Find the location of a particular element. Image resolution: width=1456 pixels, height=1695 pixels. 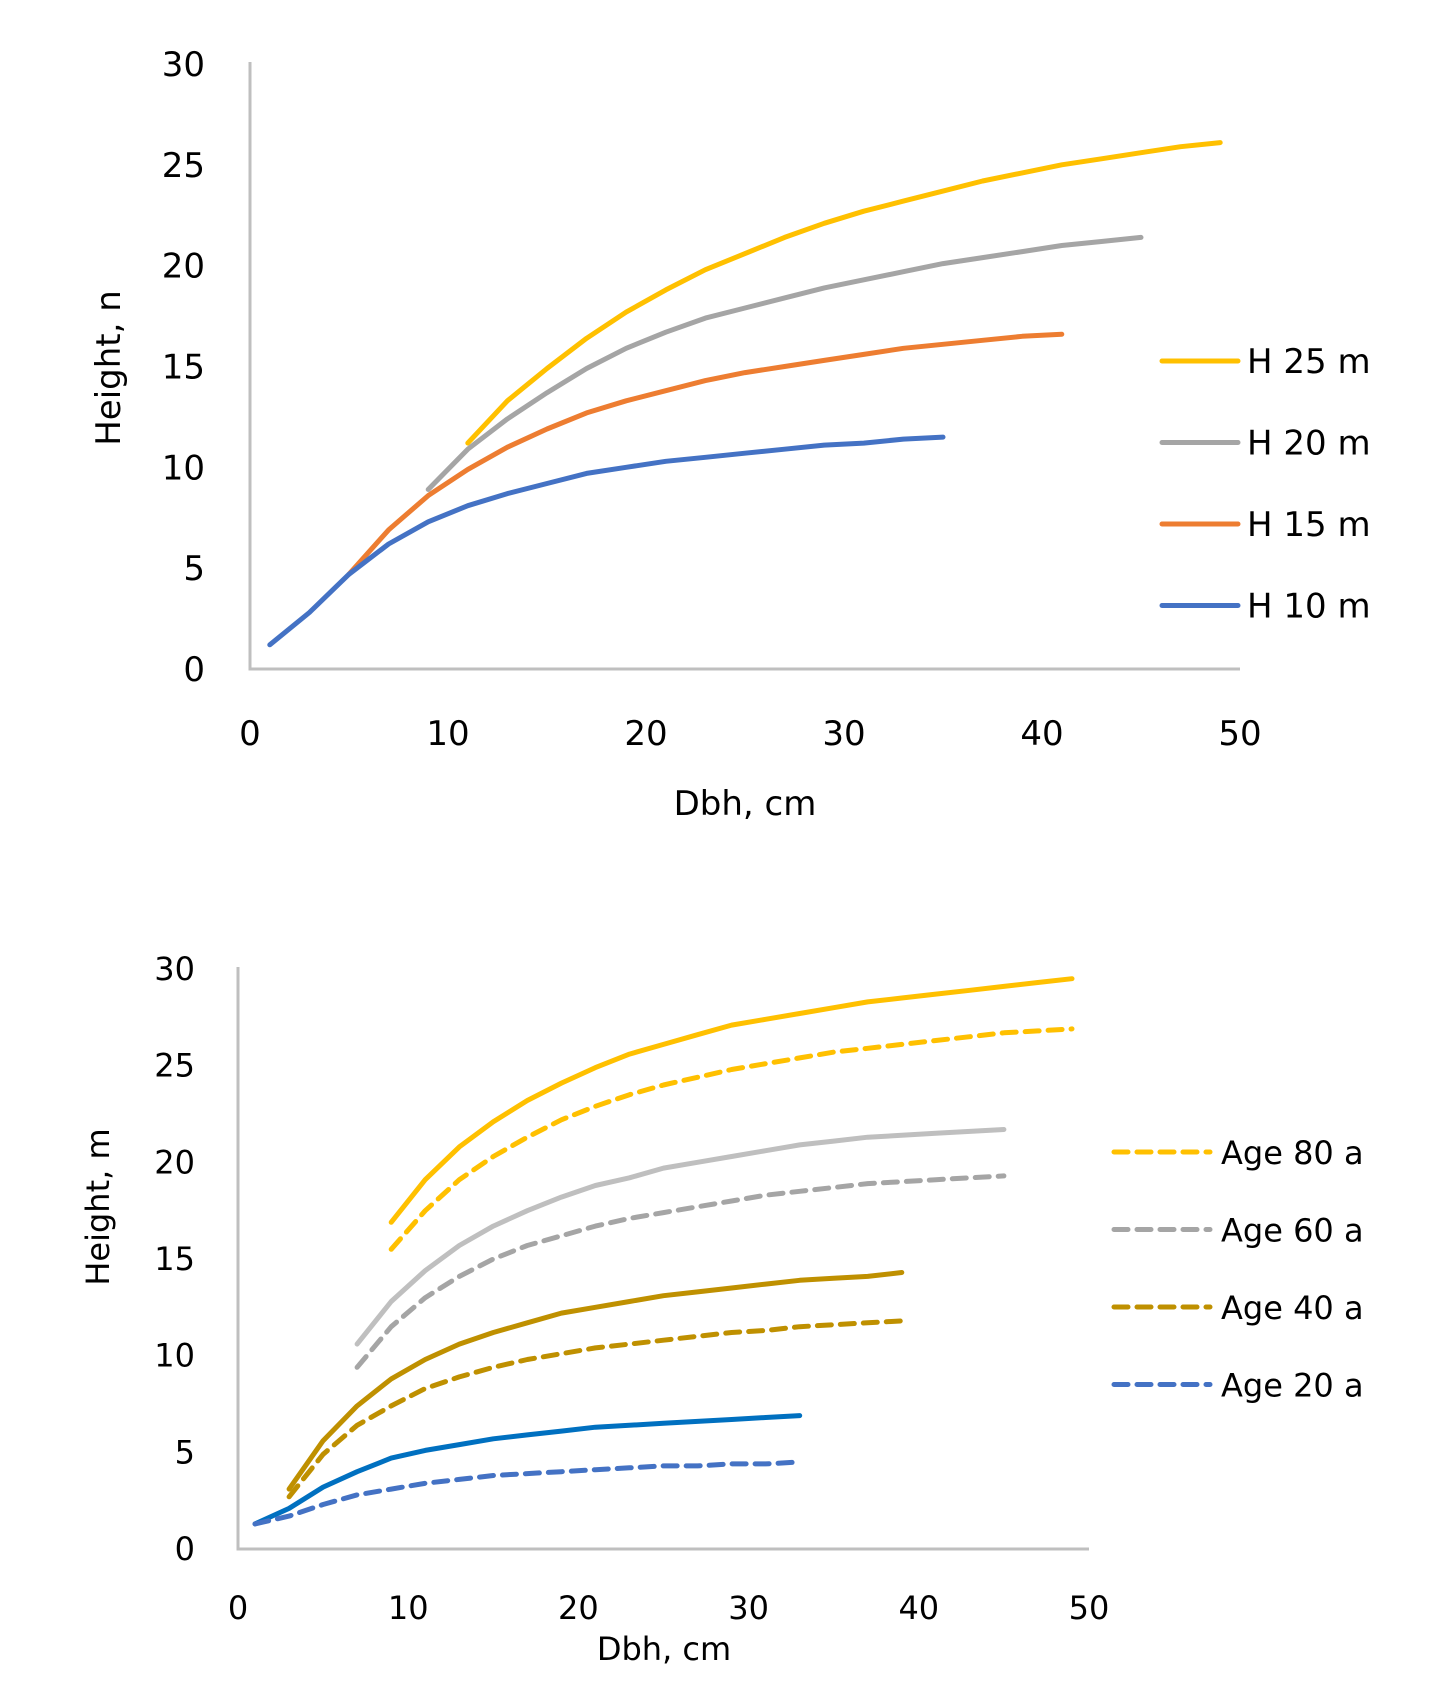

bottom-x-tick-label: 40 is located at coordinates (918, 1608).